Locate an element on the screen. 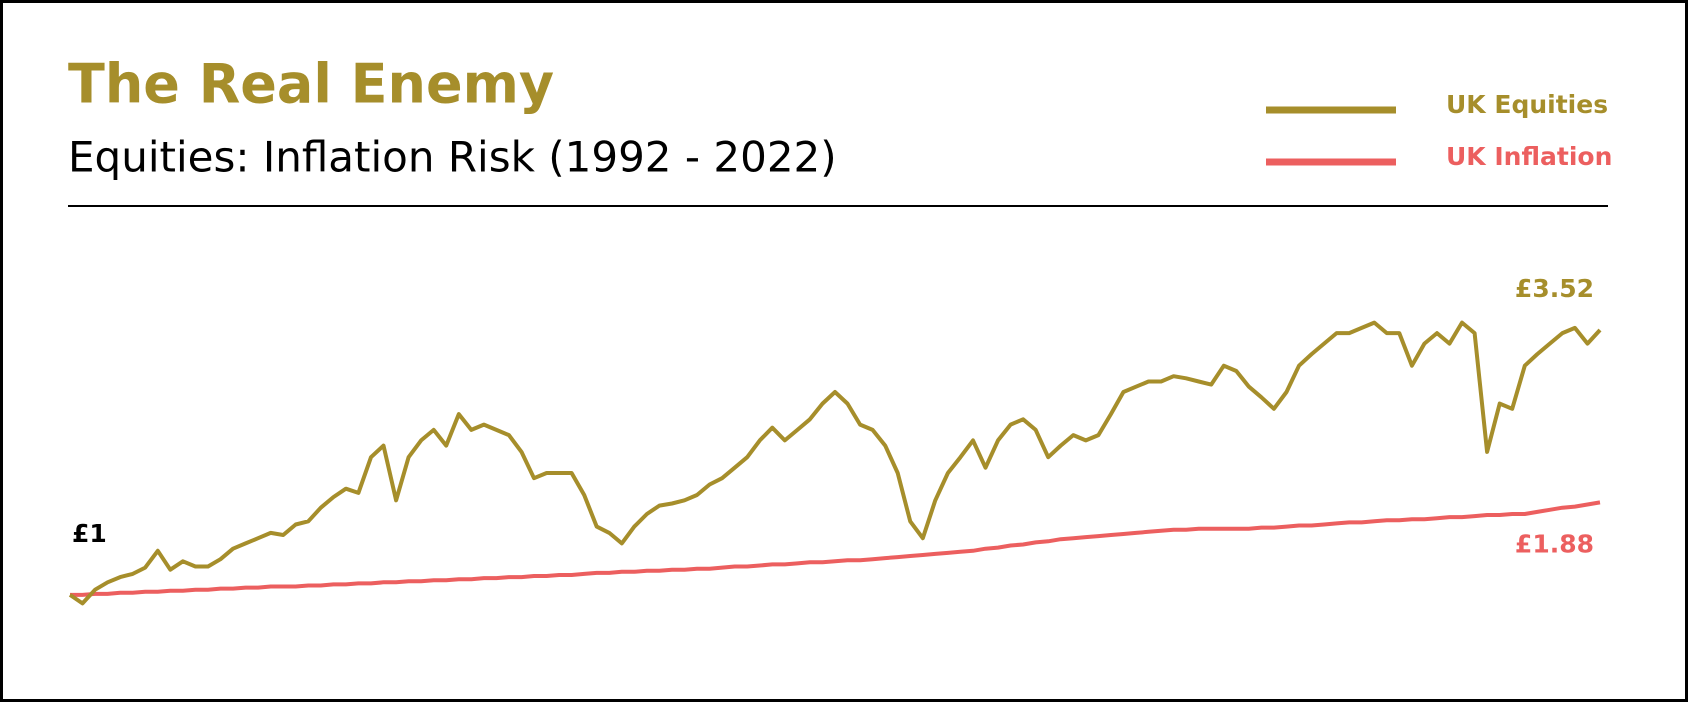 Image resolution: width=1688 pixels, height=702 pixels. series-line is located at coordinates (835, 548).